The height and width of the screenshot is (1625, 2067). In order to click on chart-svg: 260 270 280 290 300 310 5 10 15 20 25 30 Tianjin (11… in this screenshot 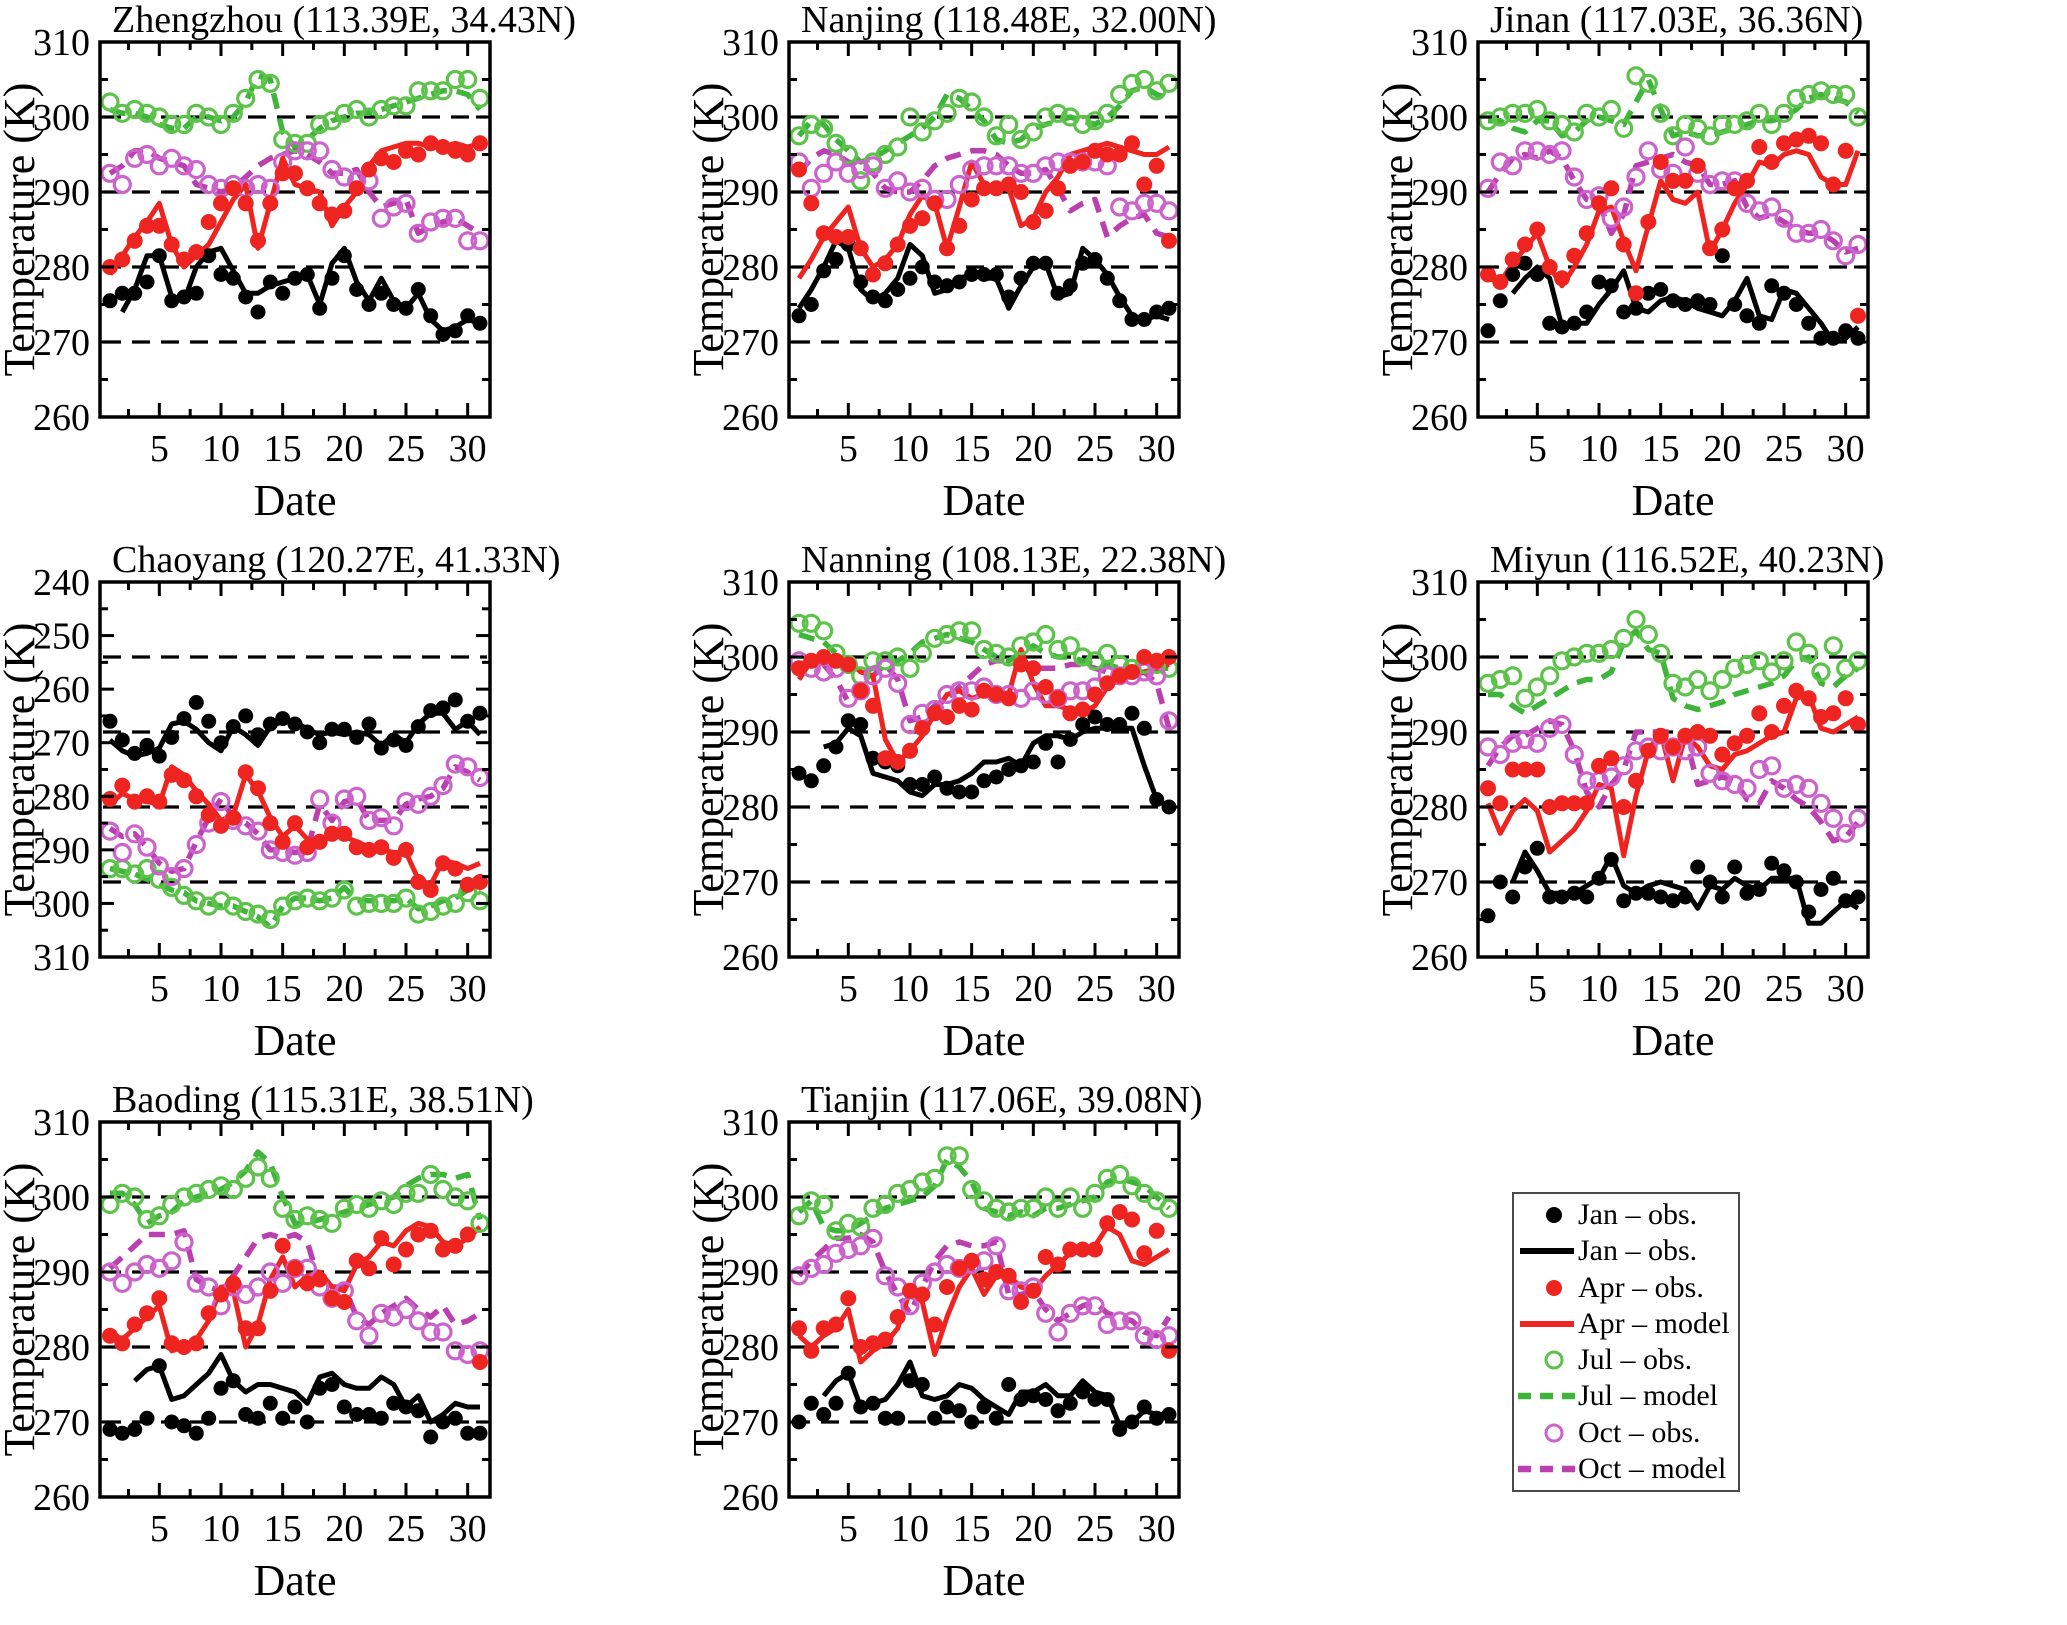, I will do `click(943, 1342)`.